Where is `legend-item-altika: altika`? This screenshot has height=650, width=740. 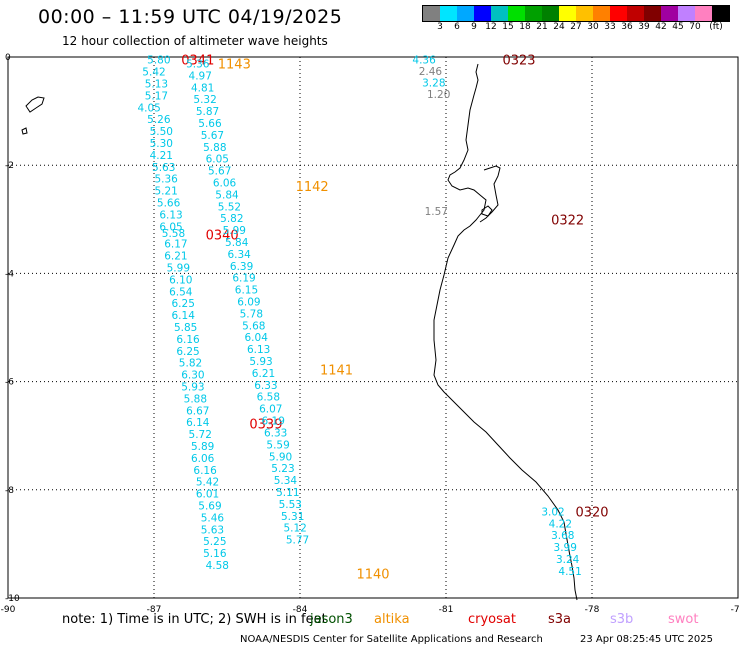 legend-item-altika: altika is located at coordinates (392, 619).